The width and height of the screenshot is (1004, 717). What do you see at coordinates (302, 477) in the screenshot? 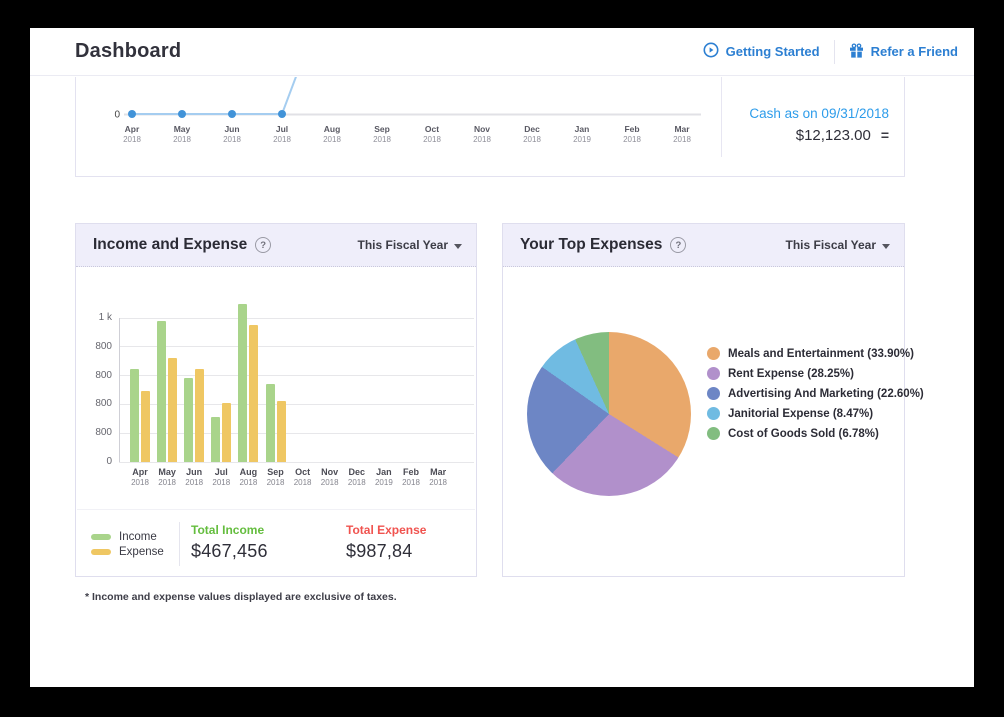
I see `bar-x-label-oct: Oct 2018` at bounding box center [302, 477].